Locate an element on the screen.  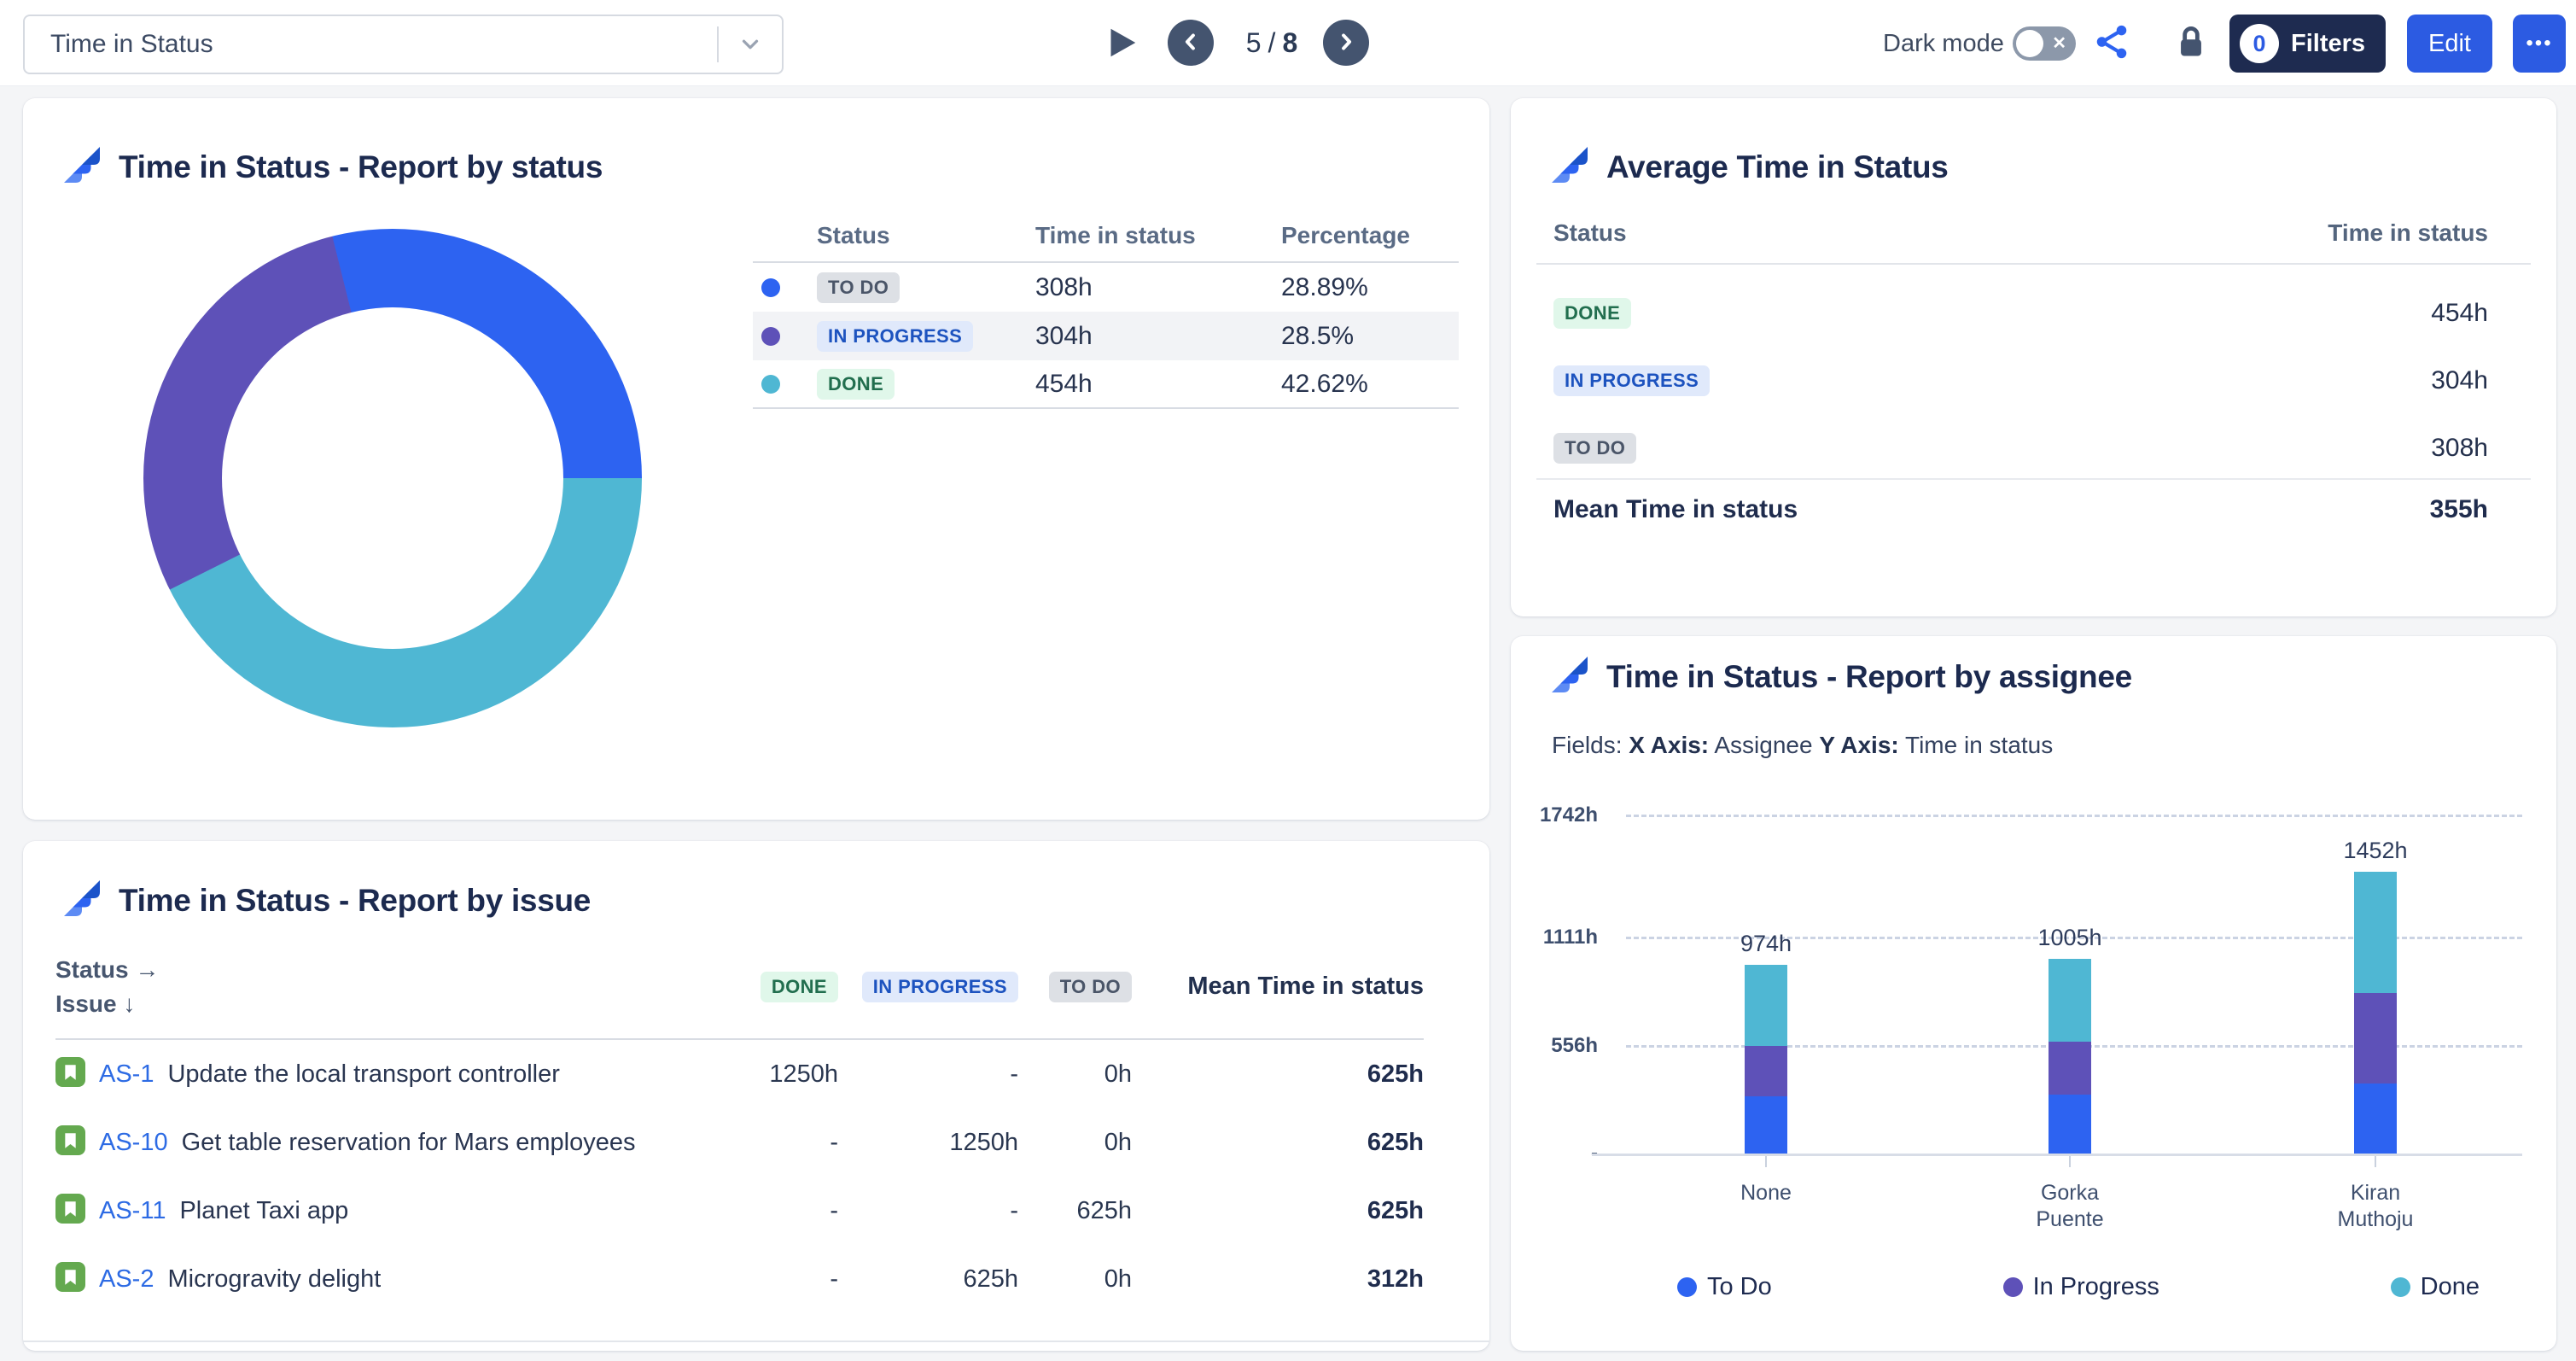
table-row: IN PROGRESS 304h 28.5% is located at coordinates (1106, 336).